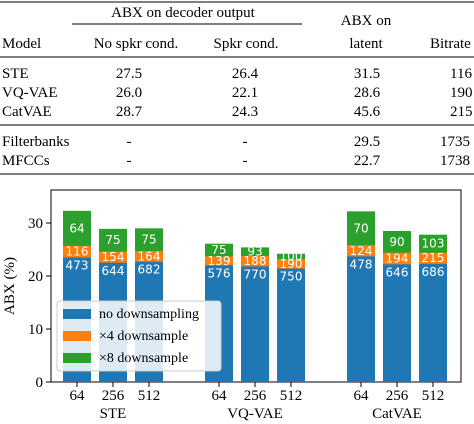 The height and width of the screenshot is (424, 474). Describe the element at coordinates (367, 161) in the screenshot. I see `cell-latent: 22.7` at that location.